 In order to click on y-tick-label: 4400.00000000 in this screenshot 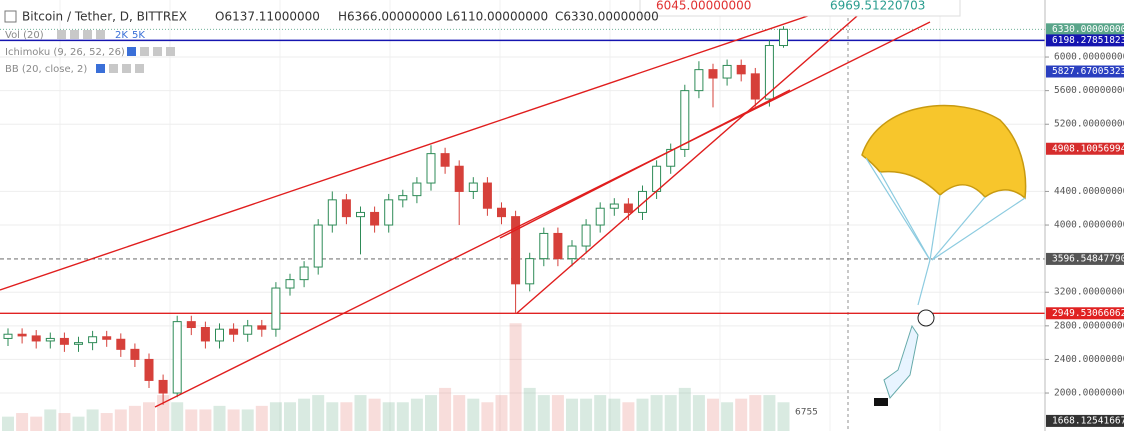, I will do `click(1089, 191)`.